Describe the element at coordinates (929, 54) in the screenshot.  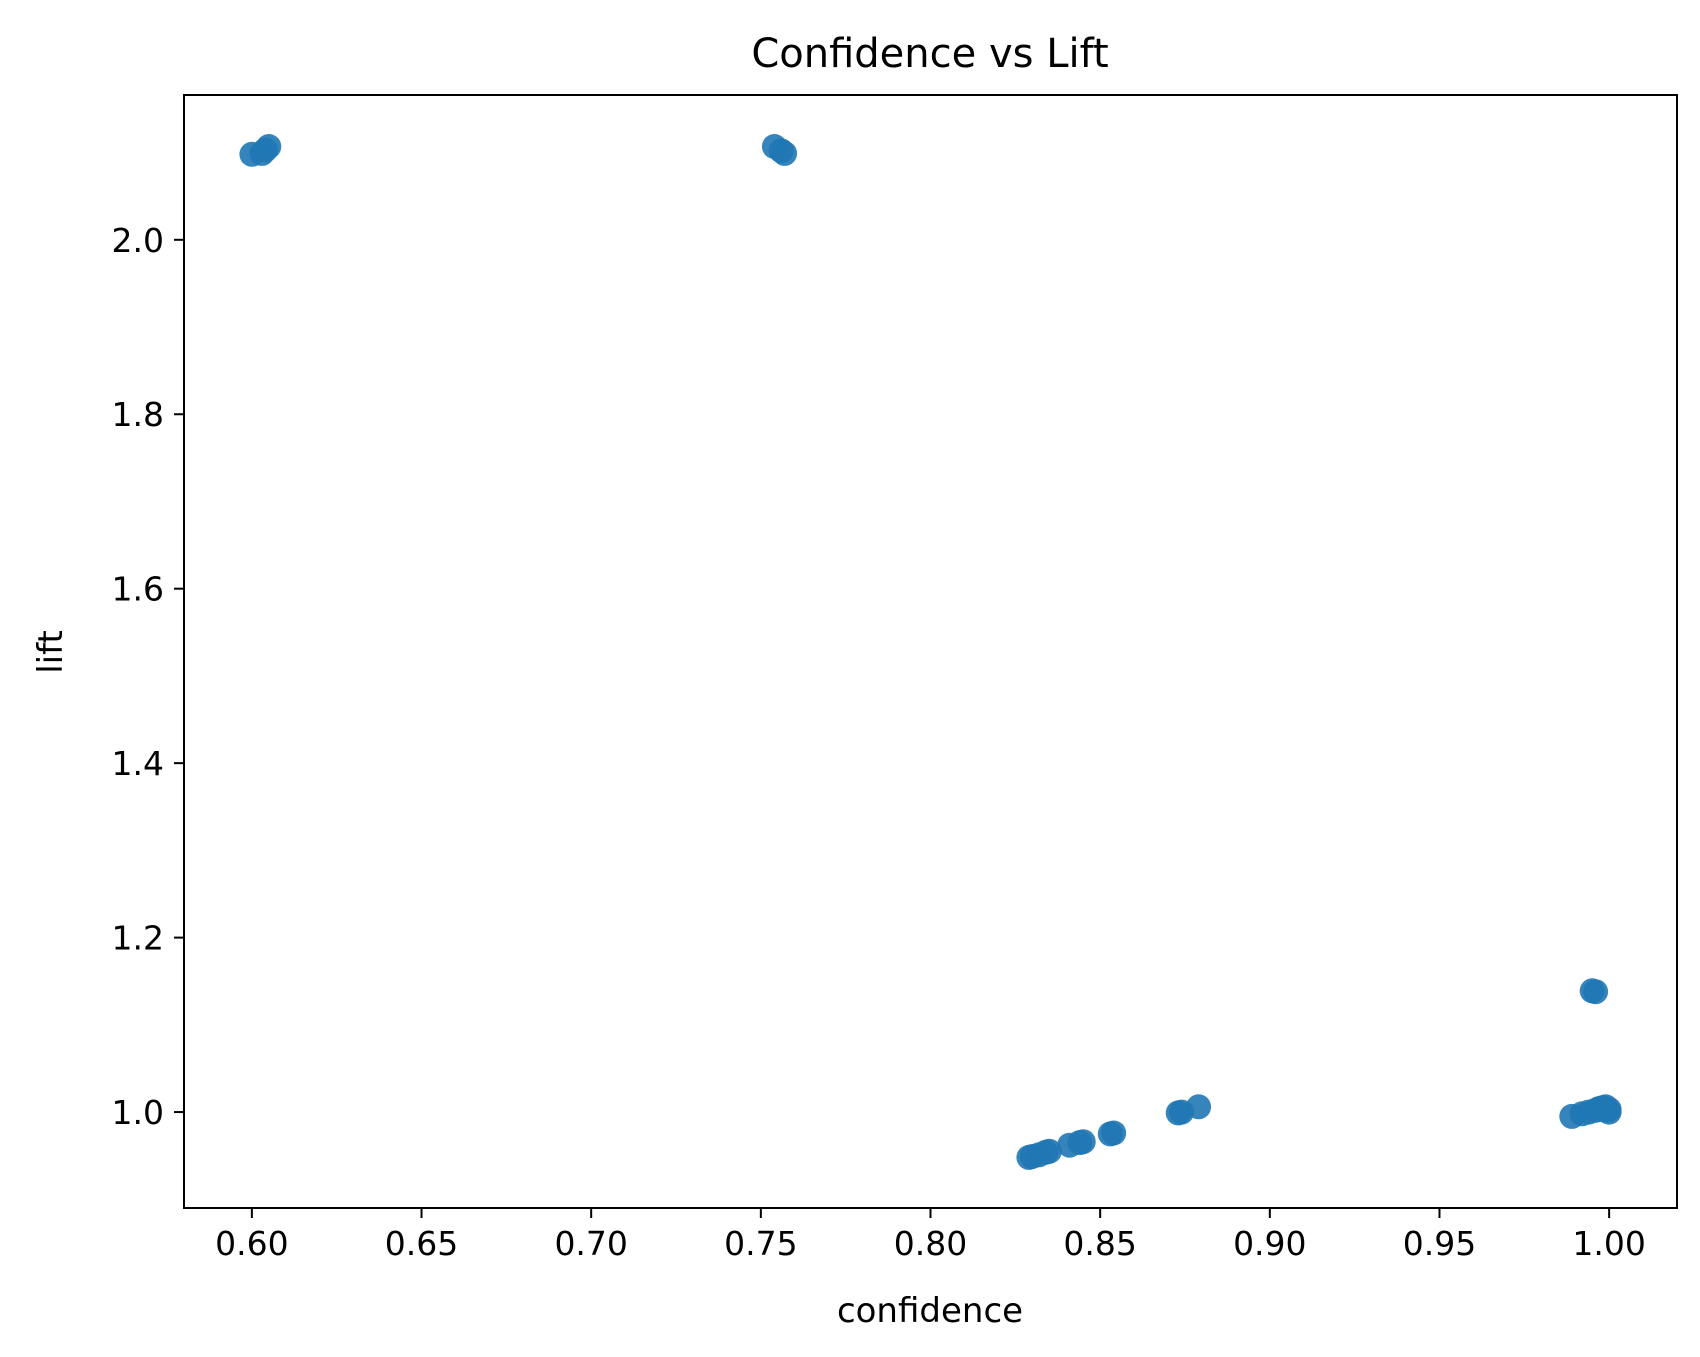
I see `chart-title: Confidence vs Lift` at that location.